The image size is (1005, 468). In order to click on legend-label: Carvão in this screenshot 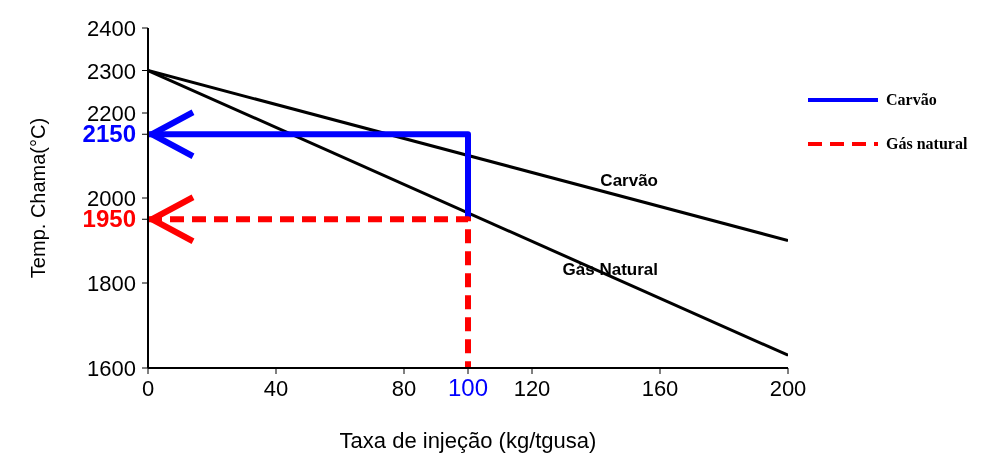, I will do `click(911, 100)`.